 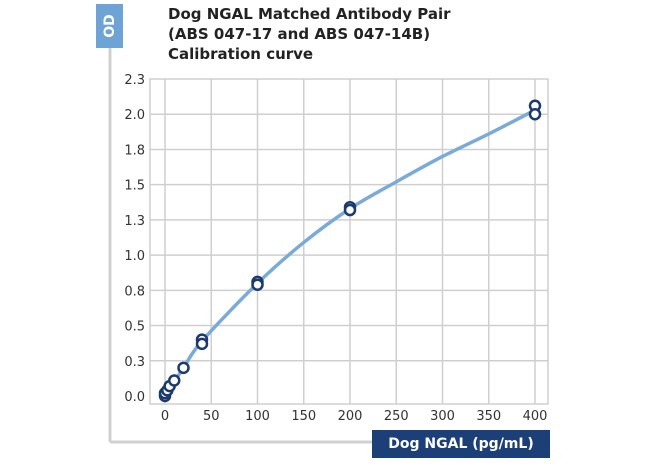 I want to click on x-tick-label: 100, so click(x=257, y=416).